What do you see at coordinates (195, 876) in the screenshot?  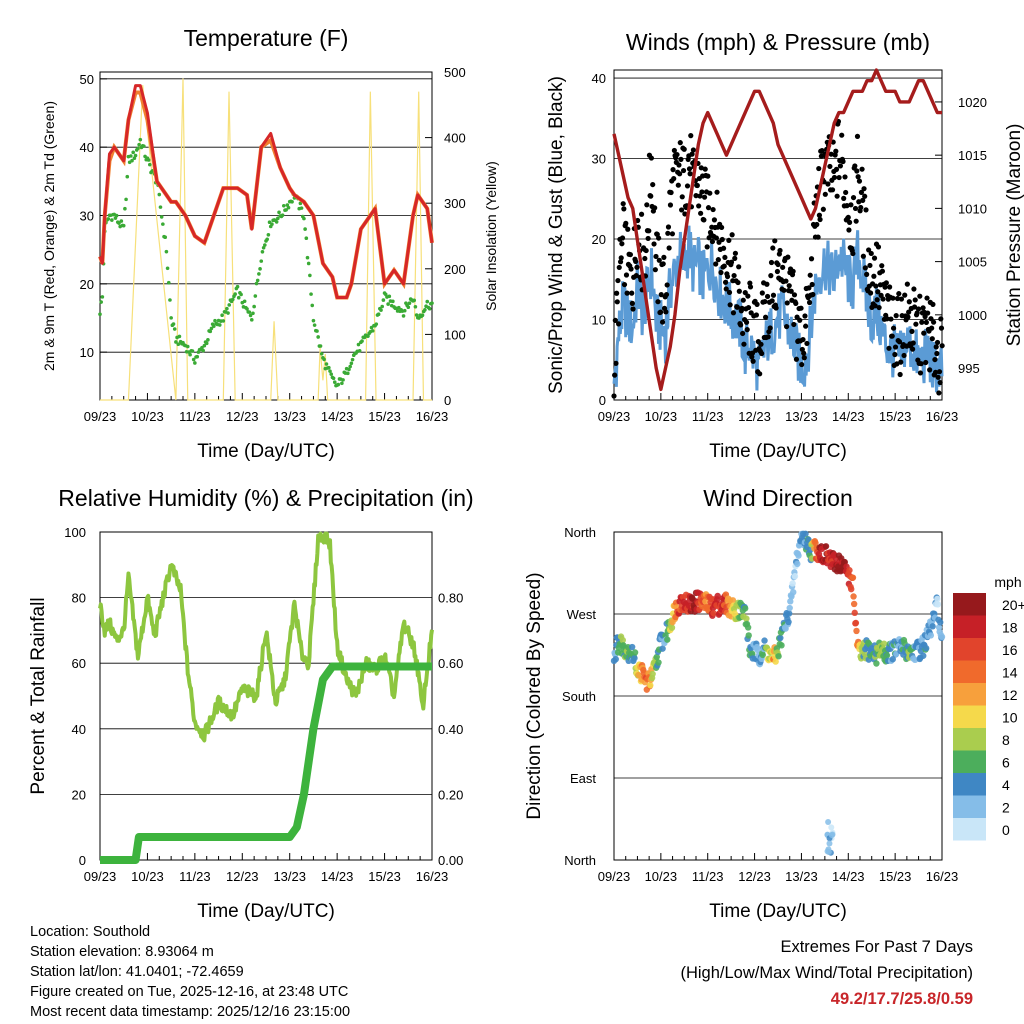 I see `humidity-xtick-label: 11/23` at bounding box center [195, 876].